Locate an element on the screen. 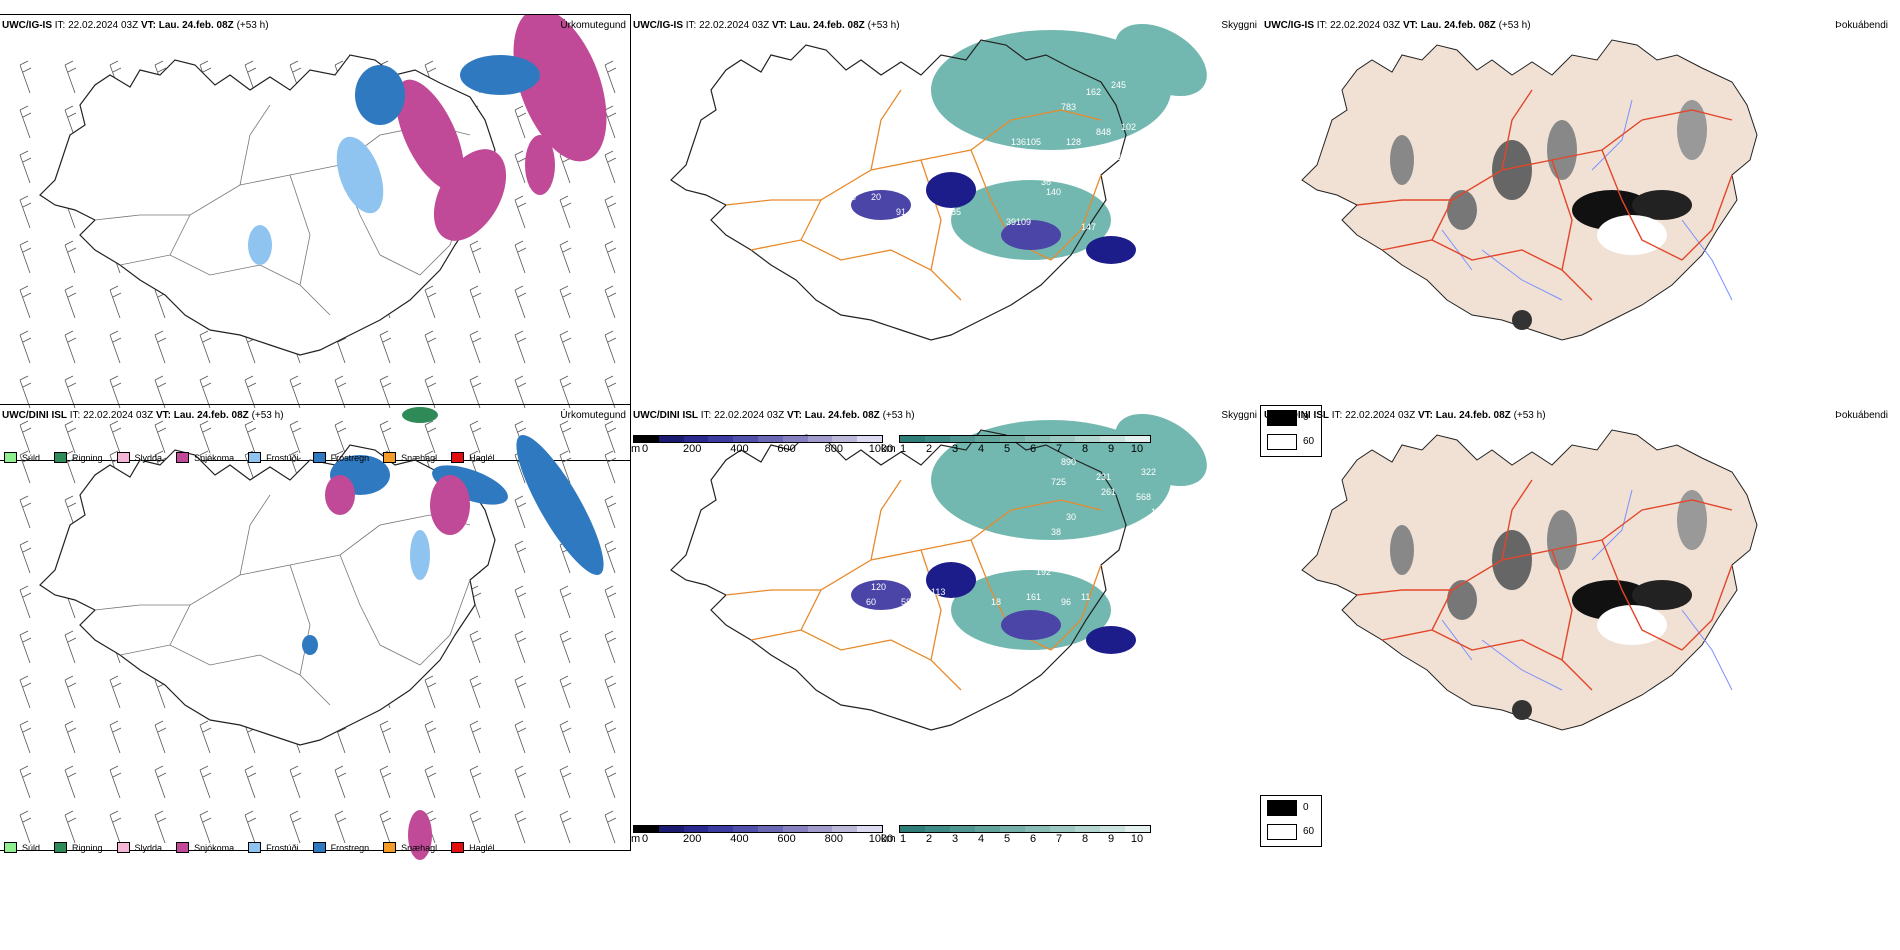 This screenshot has width=1900, height=950. product-type-label: Úrkomutegund is located at coordinates (593, 25).